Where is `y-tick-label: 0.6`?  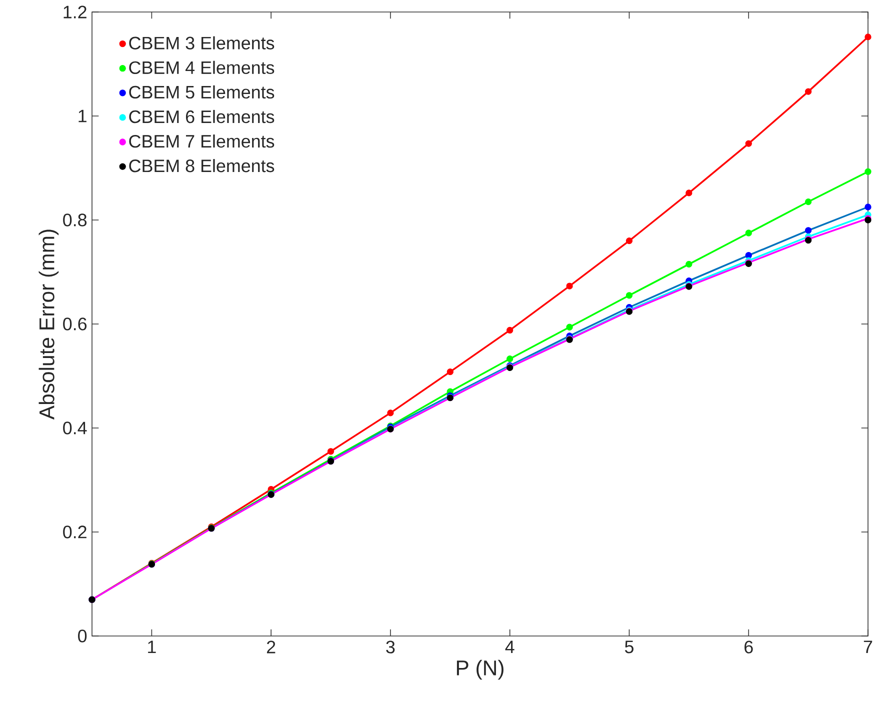 y-tick-label: 0.6 is located at coordinates (75, 324).